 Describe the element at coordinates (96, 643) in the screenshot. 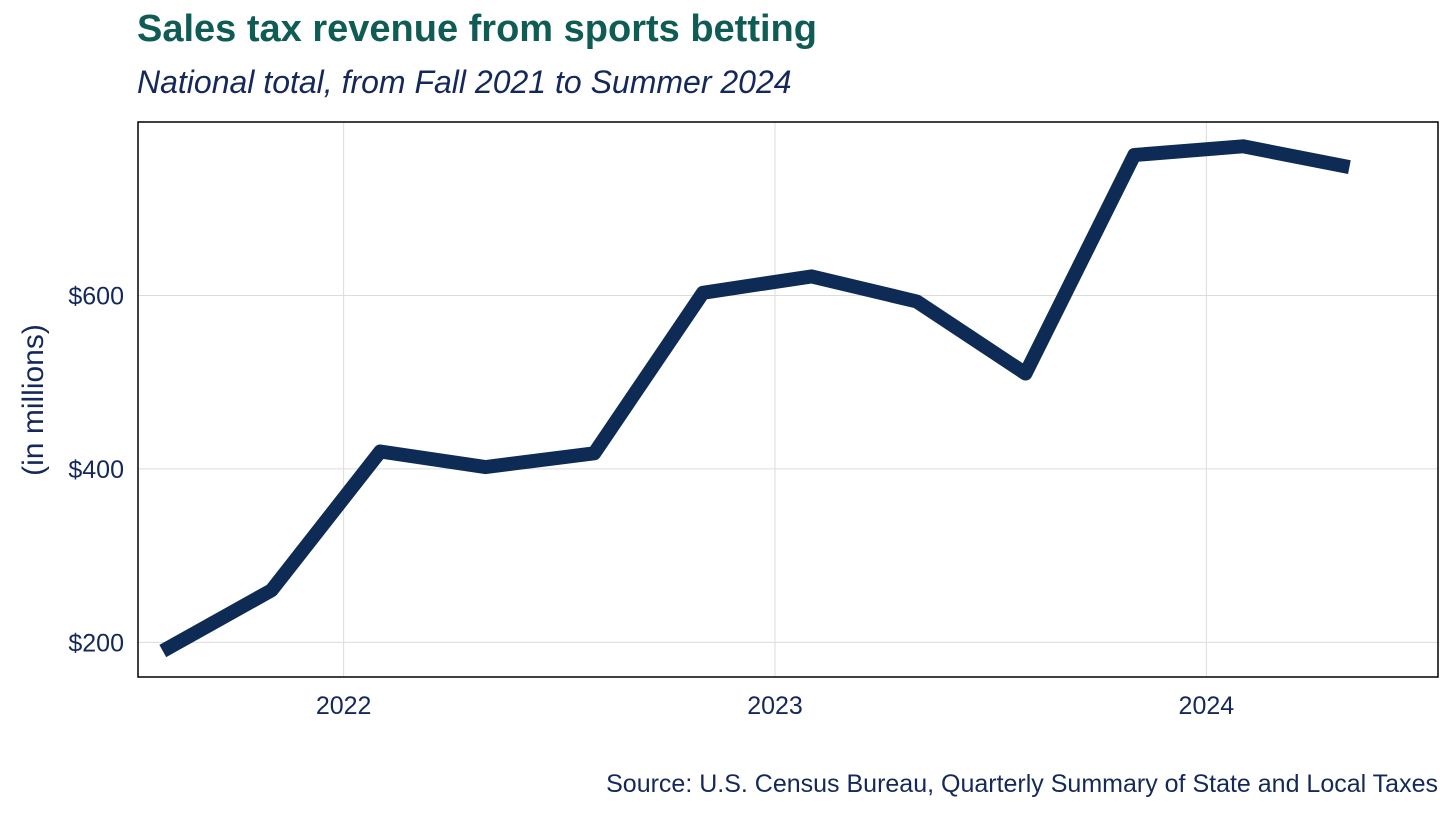

I see `y-tick-label: $200` at that location.